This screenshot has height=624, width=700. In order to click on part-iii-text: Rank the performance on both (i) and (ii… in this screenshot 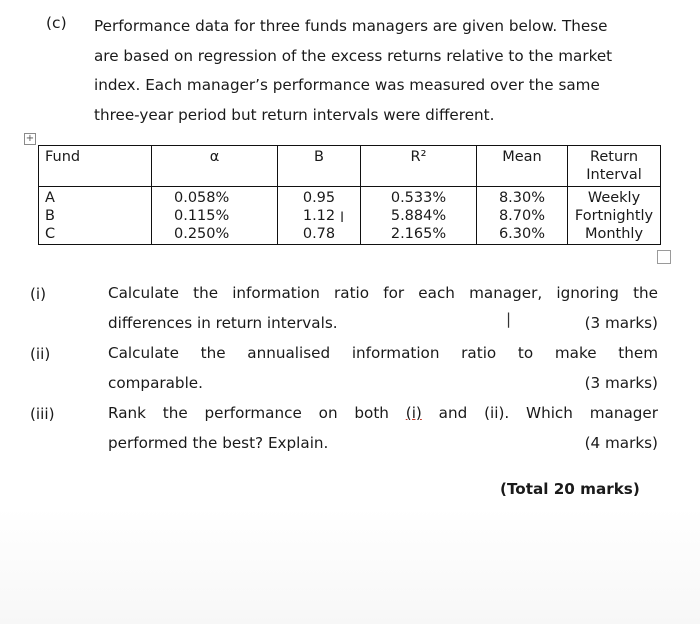, I will do `click(383, 428)`.